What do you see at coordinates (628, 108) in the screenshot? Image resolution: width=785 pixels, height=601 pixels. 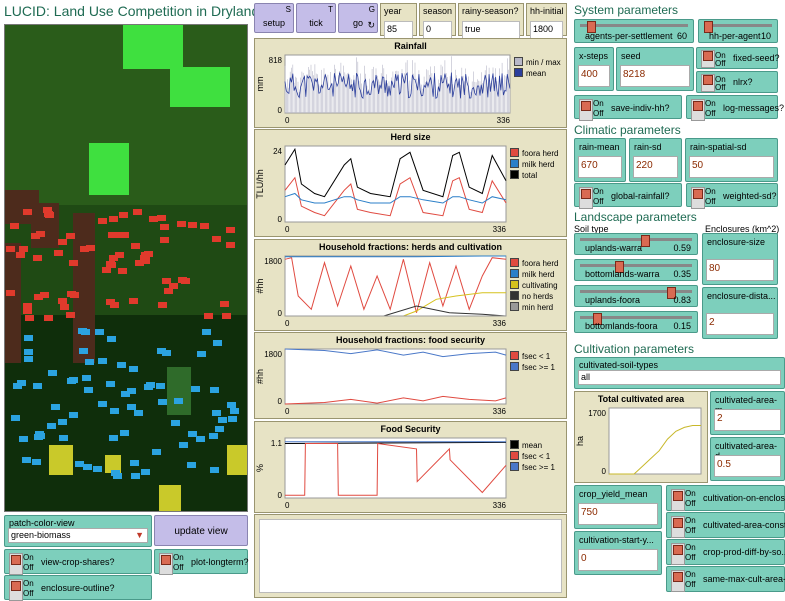 I see `save-indiv-hh-switch: On Off save-indiv-hh?` at bounding box center [628, 108].